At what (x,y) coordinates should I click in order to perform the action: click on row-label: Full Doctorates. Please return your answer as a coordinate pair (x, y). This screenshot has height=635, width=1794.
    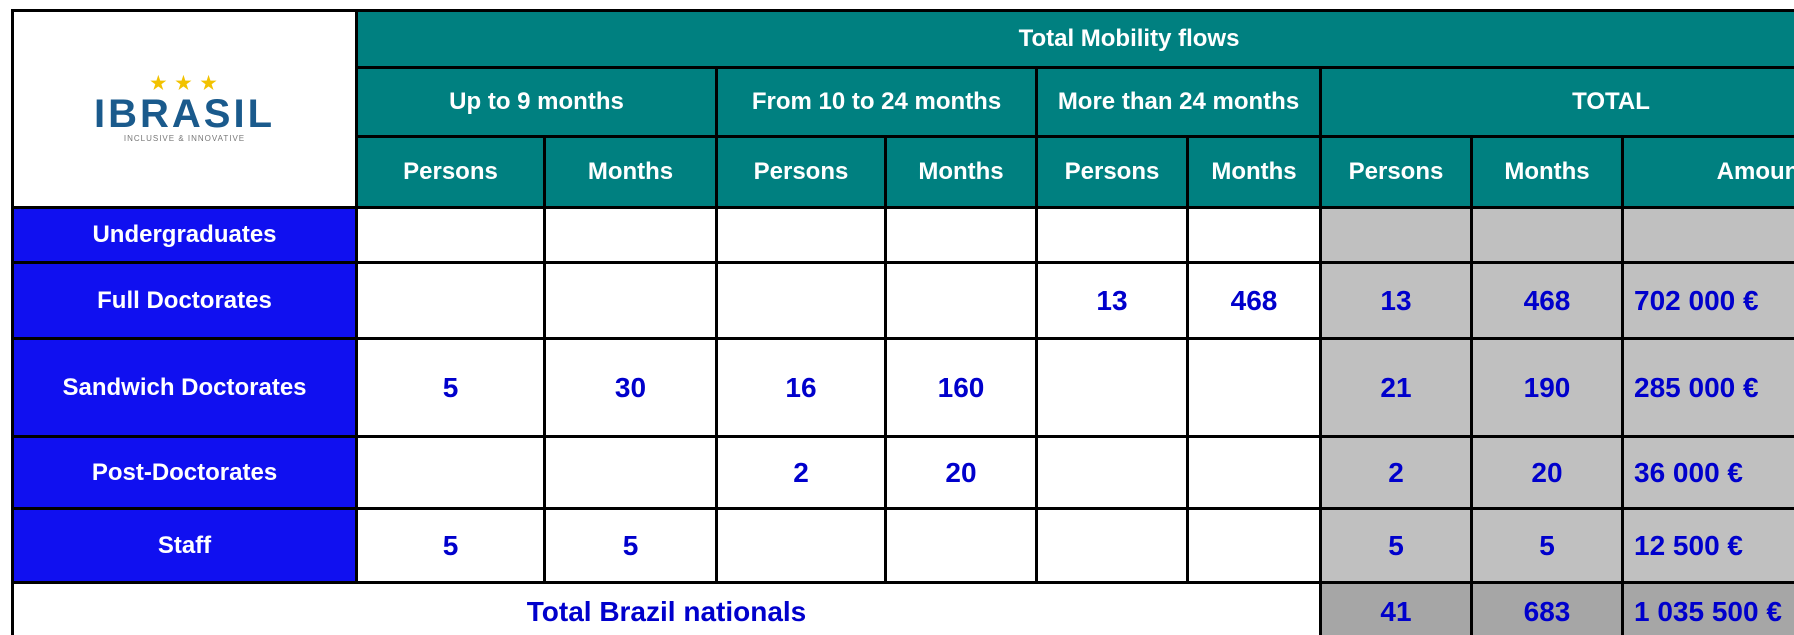
    Looking at the image, I should click on (184, 300).